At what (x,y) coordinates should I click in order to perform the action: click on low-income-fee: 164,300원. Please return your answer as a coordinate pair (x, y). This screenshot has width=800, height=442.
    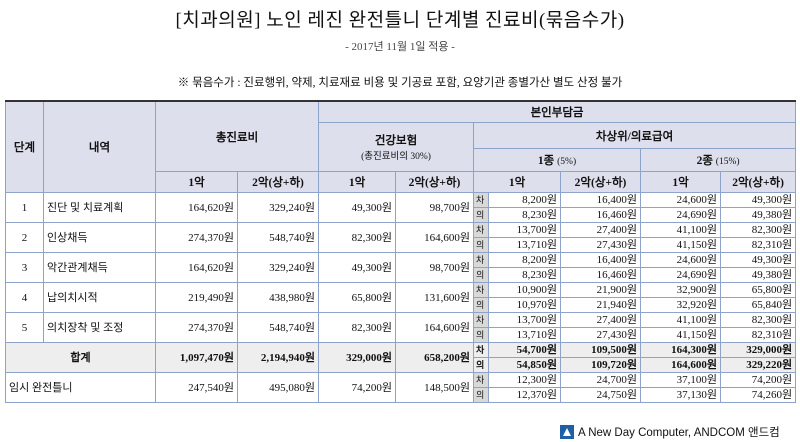
    Looking at the image, I should click on (681, 350).